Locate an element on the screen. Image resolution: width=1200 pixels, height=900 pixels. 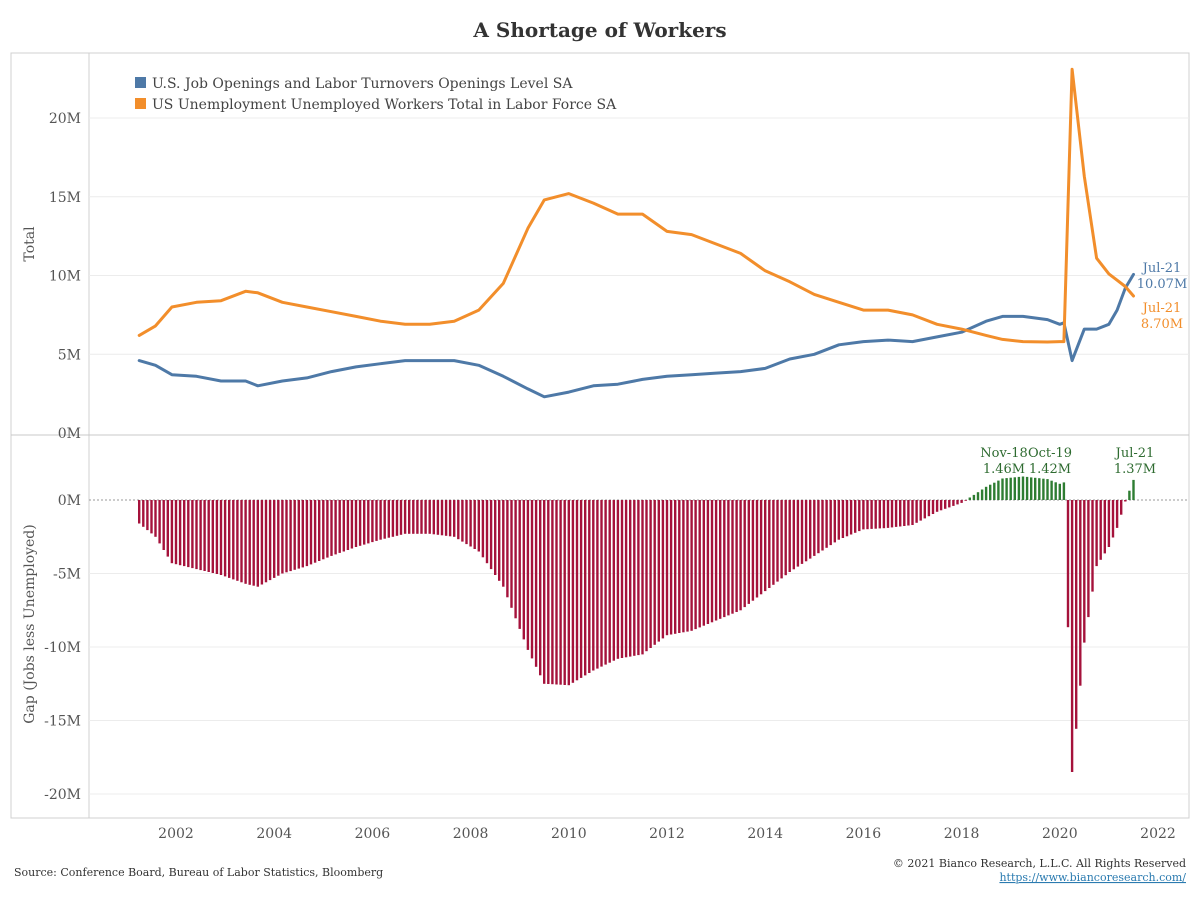
x-tick-label: 2010 is located at coordinates (569, 834).